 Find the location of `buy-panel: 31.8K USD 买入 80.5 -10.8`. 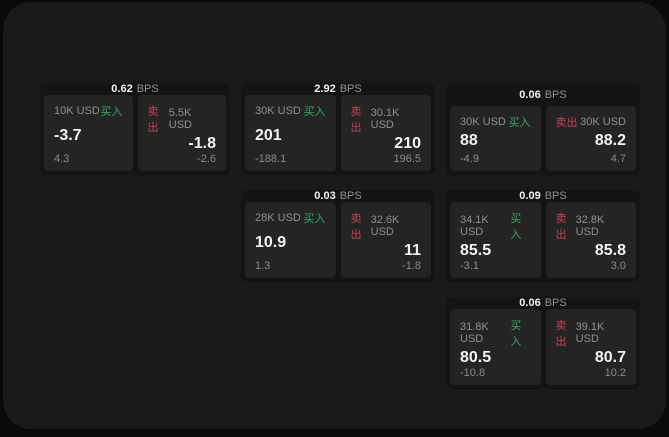

buy-panel: 31.8K USD 买入 80.5 -10.8 is located at coordinates (495, 347).